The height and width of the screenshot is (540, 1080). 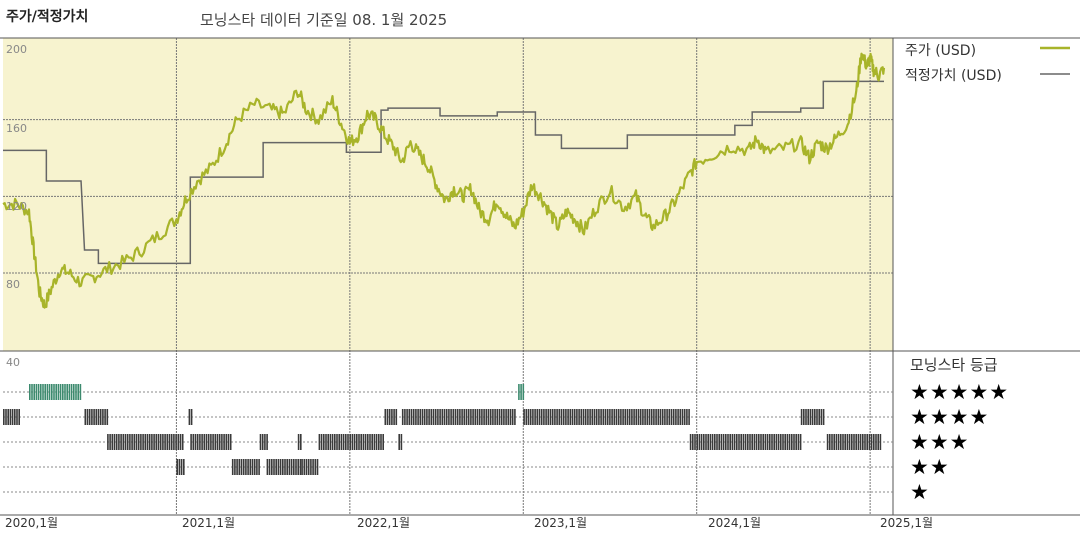 What do you see at coordinates (16, 206) in the screenshot?
I see `y-tick-120: 120` at bounding box center [16, 206].